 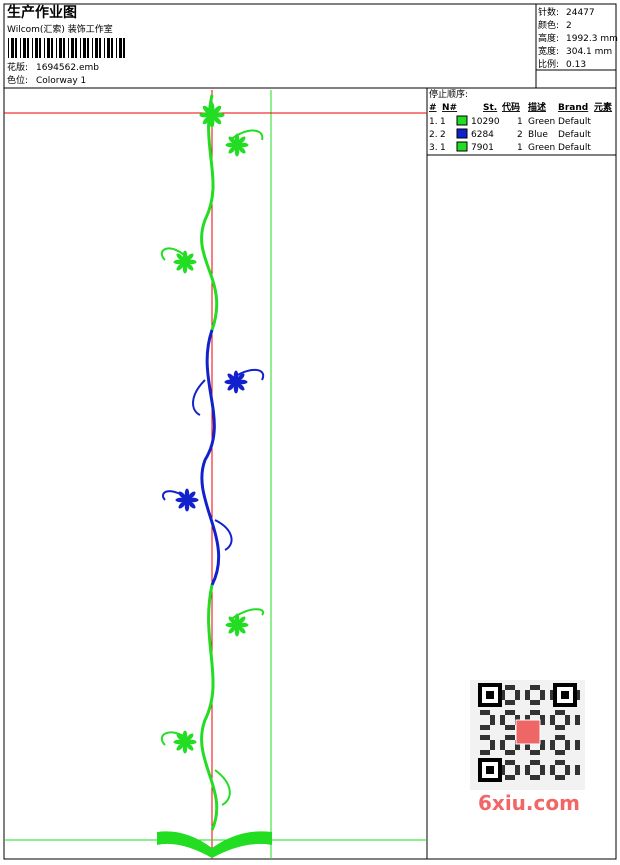 I want to click on column-header: N#, so click(x=449, y=108).